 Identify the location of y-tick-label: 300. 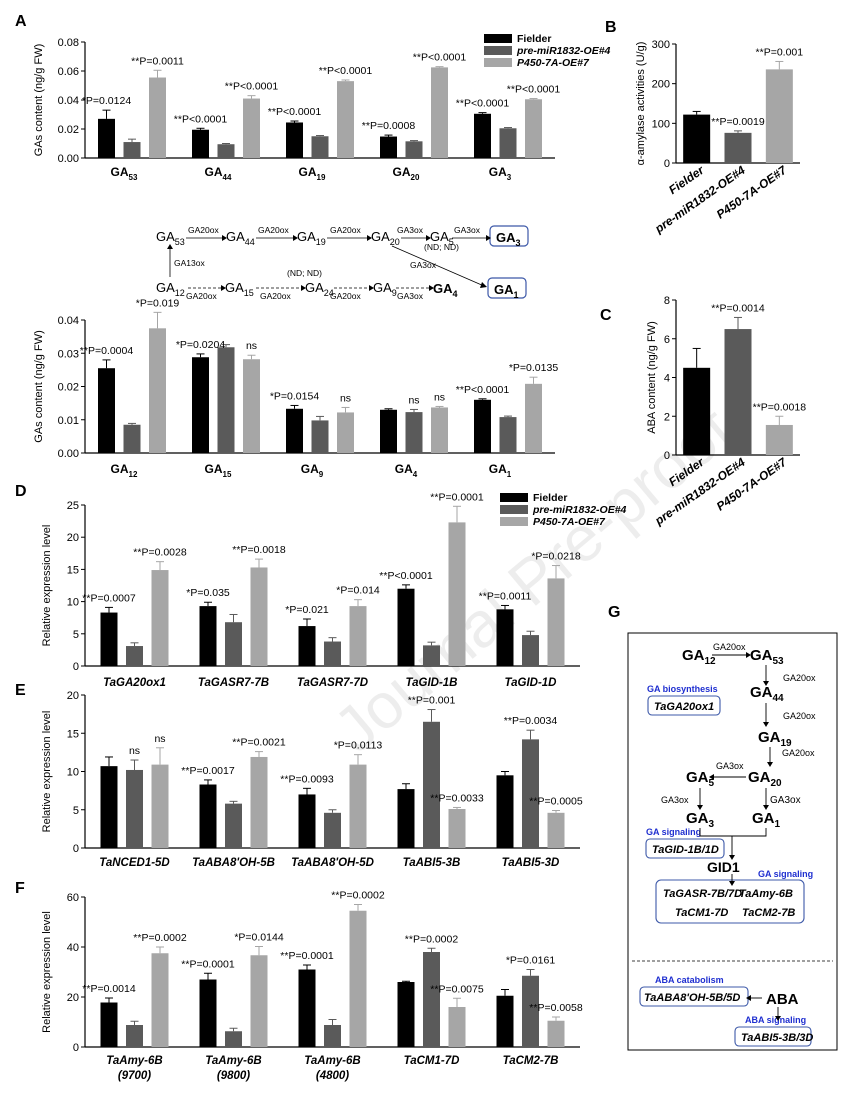
(661, 45).